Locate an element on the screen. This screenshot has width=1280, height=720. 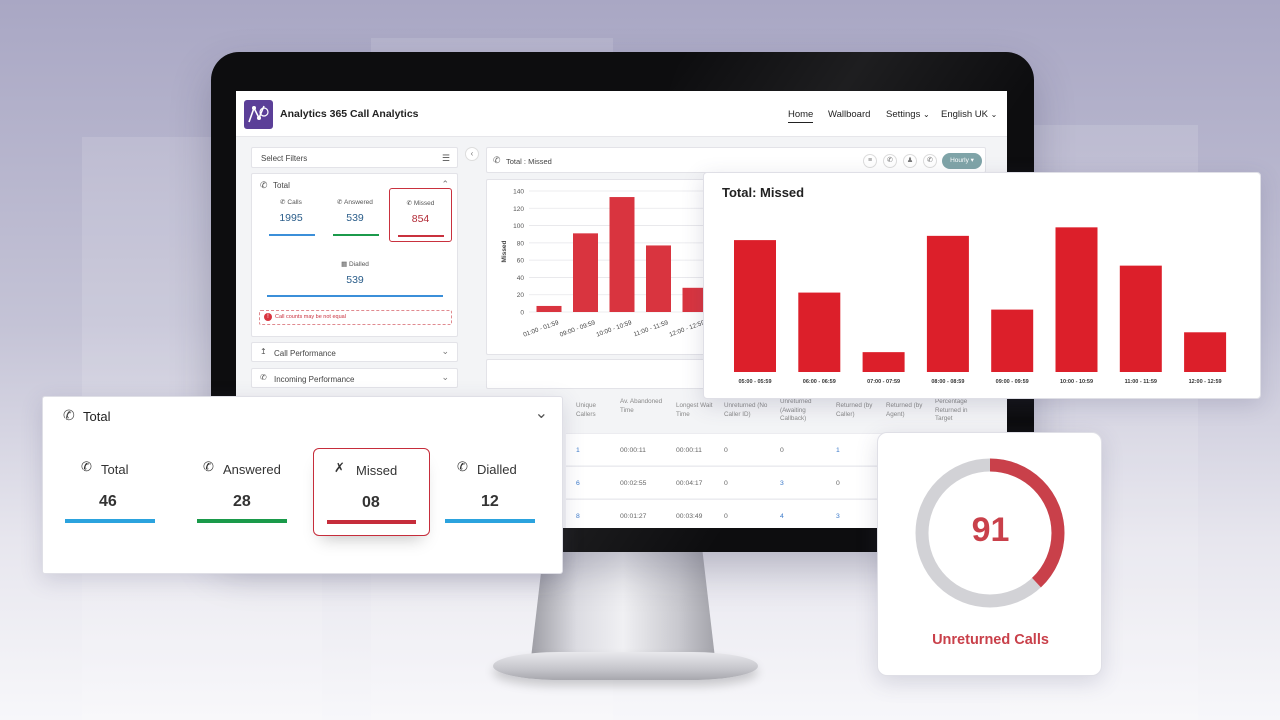
stat-dialled: ▦ Dialled 539 is located at coordinates (355, 280).